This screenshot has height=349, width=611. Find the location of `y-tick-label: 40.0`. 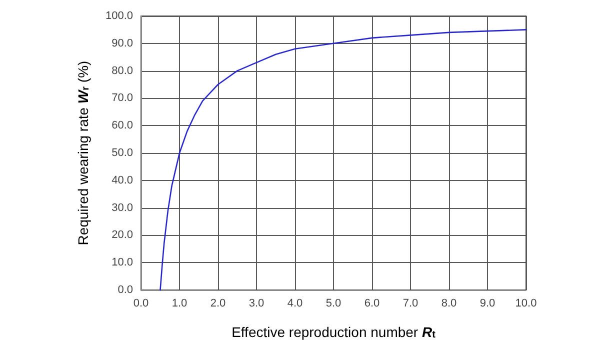

y-tick-label: 40.0 is located at coordinates (122, 180).